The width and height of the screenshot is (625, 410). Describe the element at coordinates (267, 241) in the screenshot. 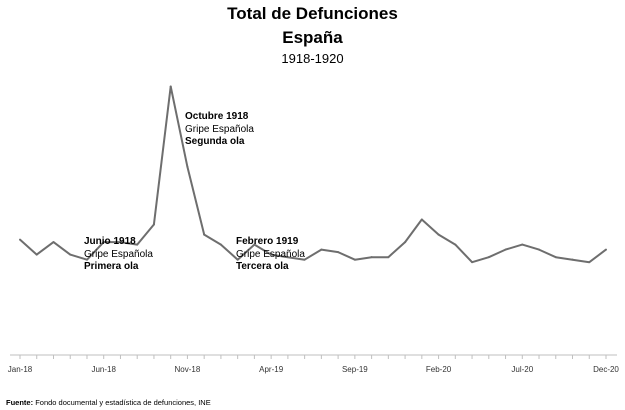

I see `annotation-date: Febrero 1919` at that location.